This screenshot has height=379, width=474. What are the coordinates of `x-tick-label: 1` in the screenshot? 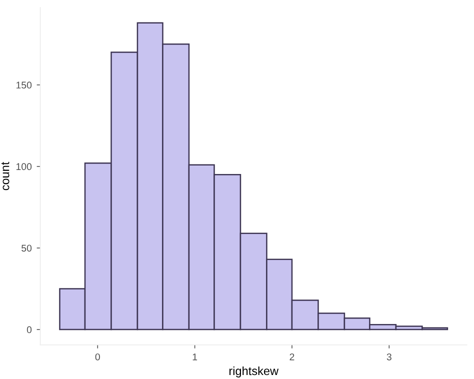 It's located at (195, 357).